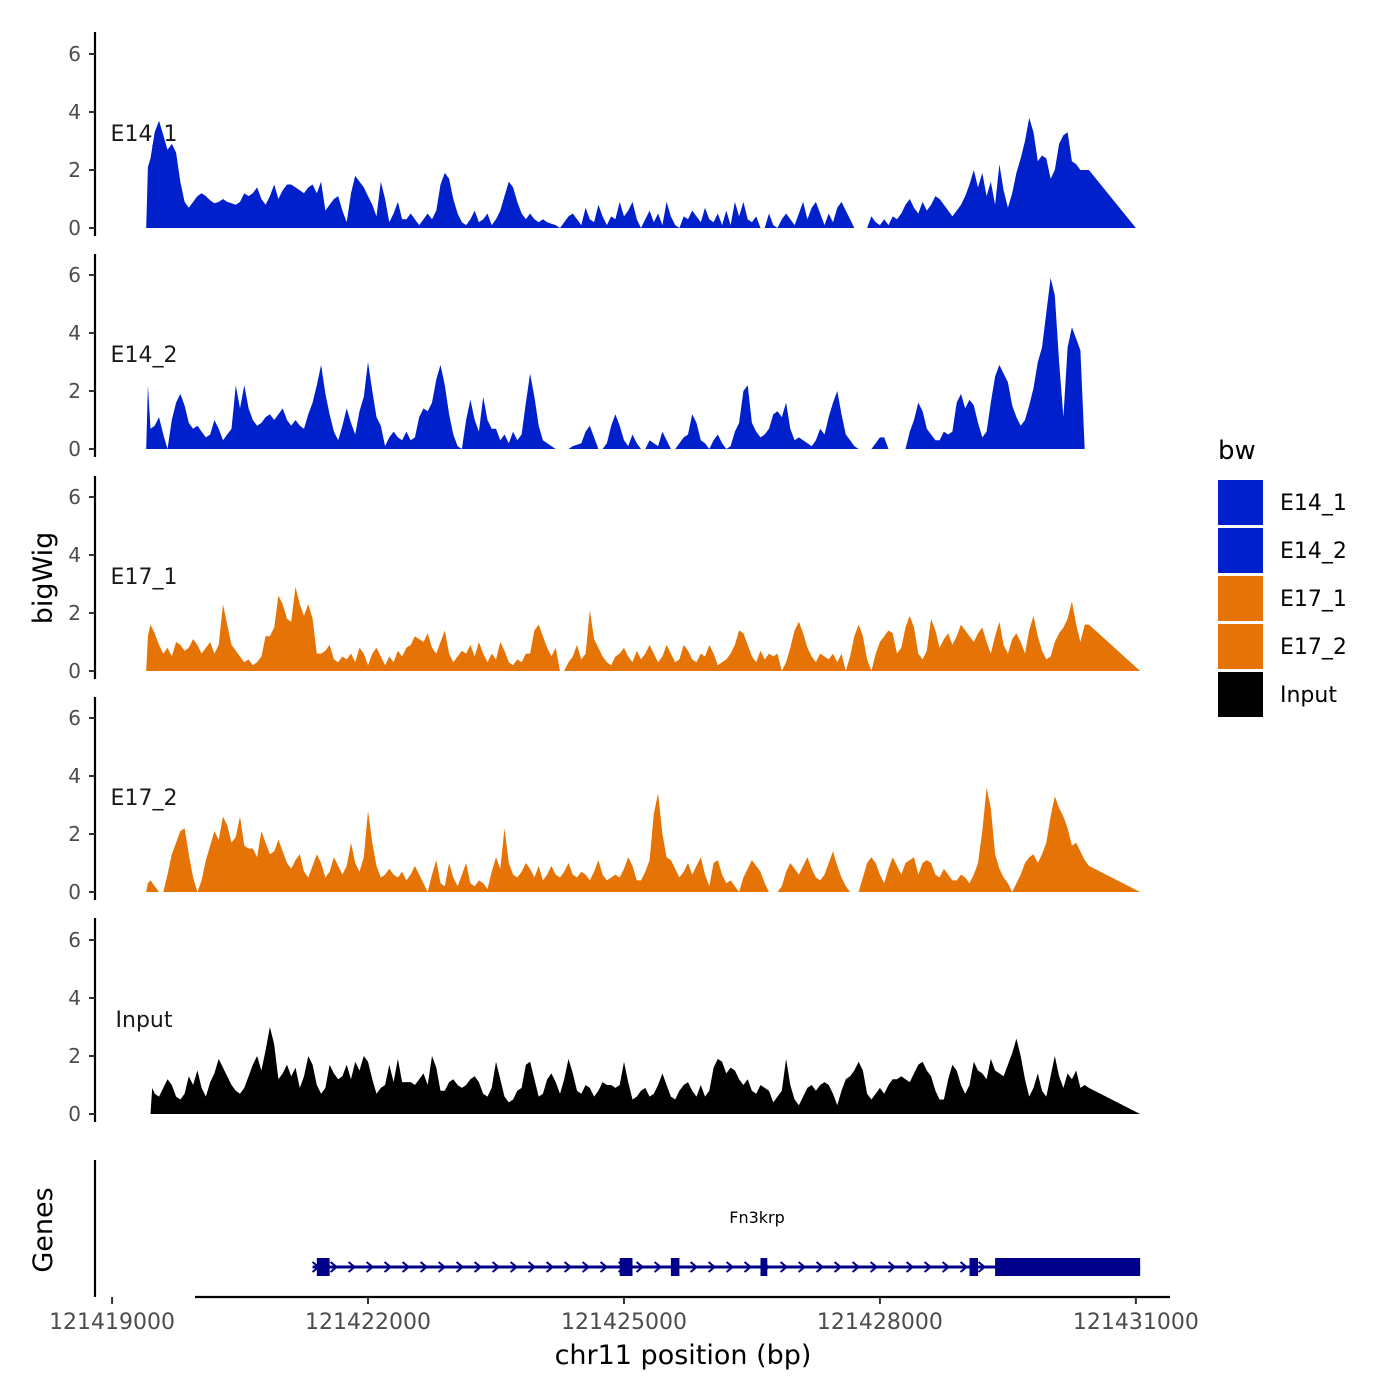  I want to click on x-tick-label: 121425000, so click(624, 1322).